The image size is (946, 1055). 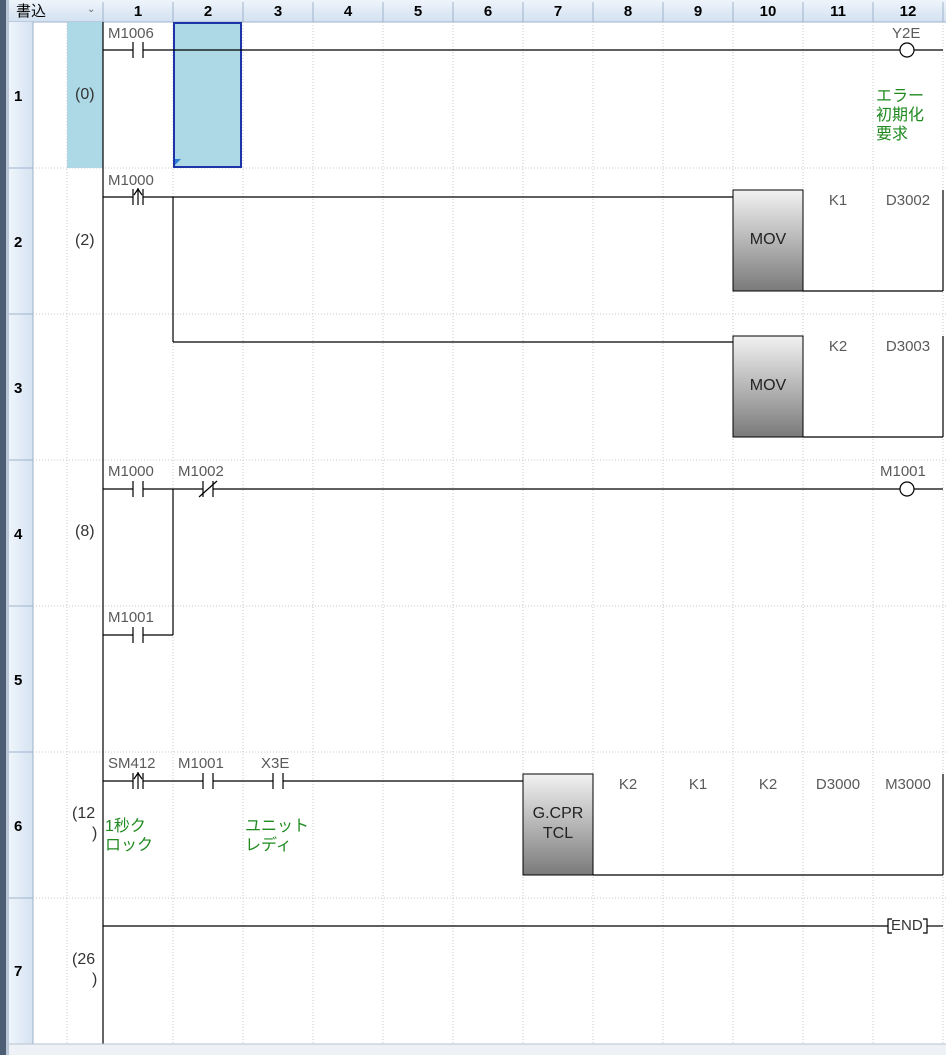 I want to click on step-number: (12, so click(x=84, y=813).